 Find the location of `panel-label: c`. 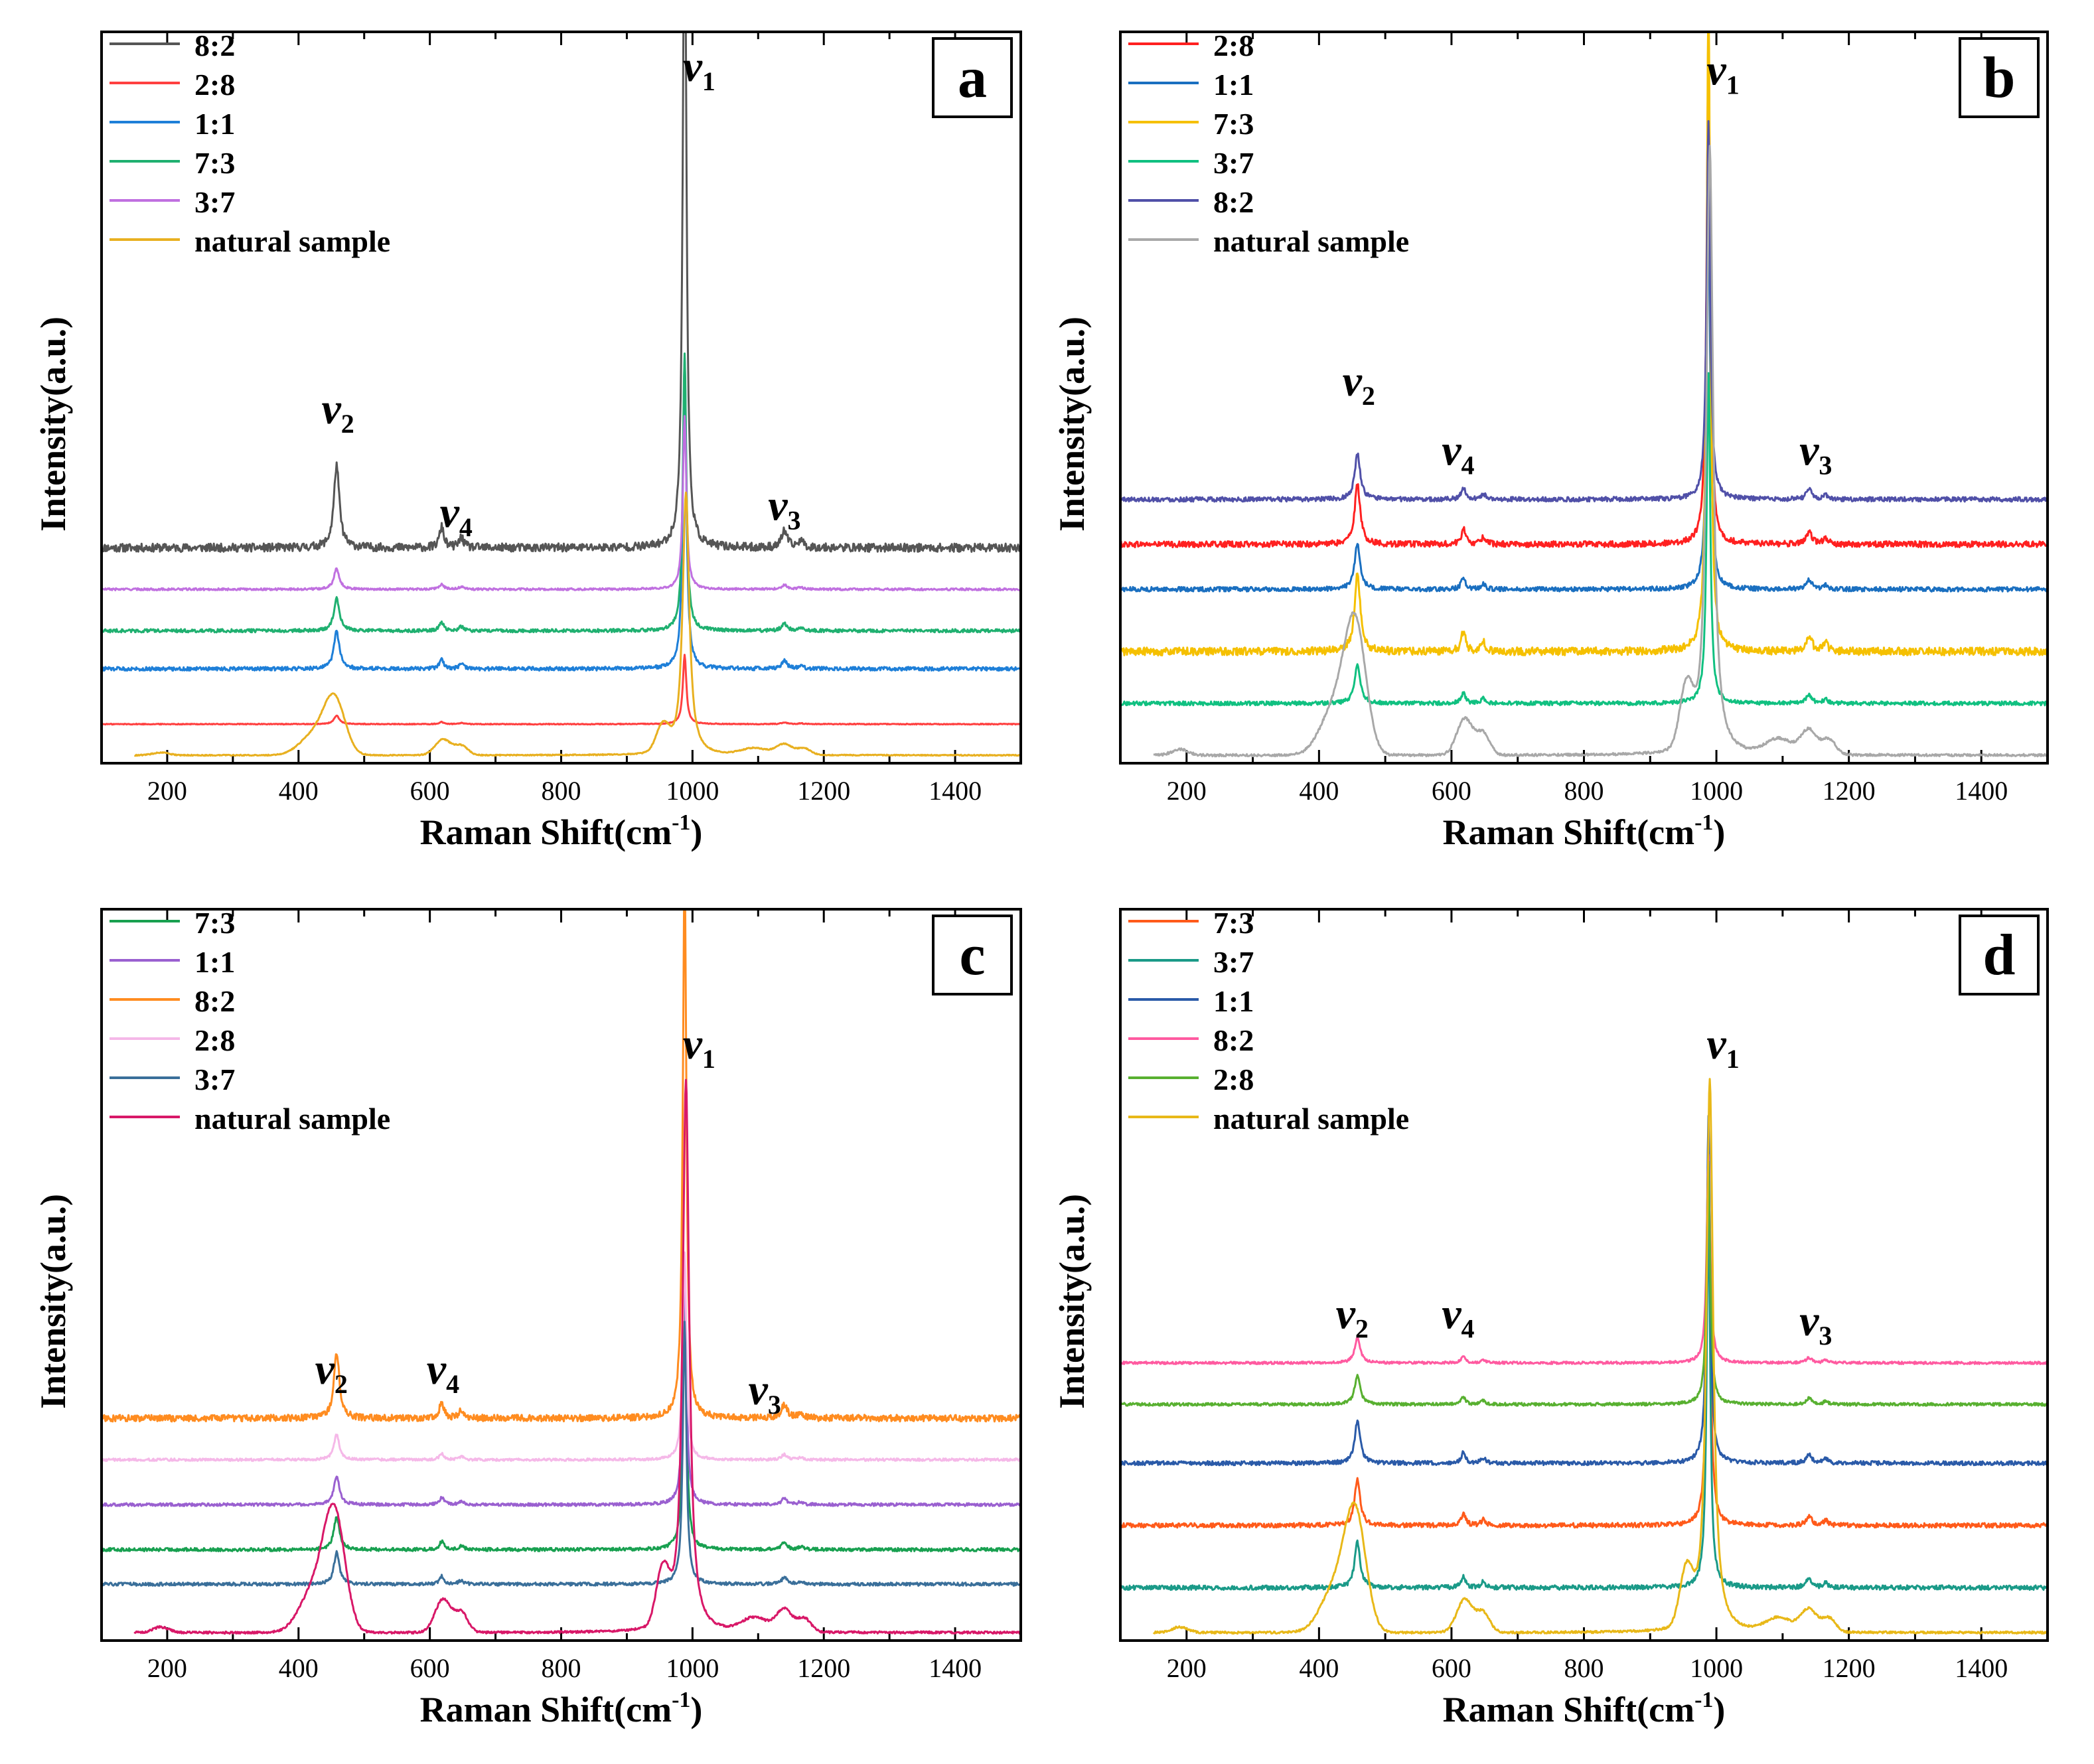

panel-label: c is located at coordinates (972, 955).